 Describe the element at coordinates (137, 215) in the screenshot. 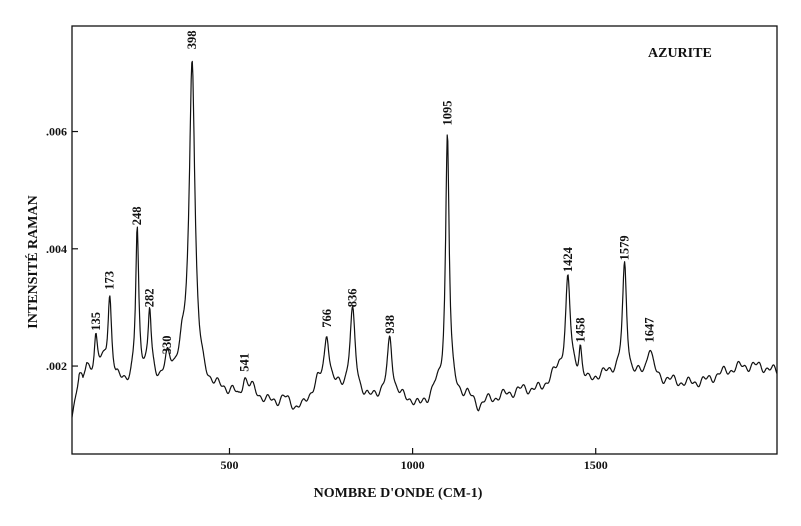

I see `peak-label: 248` at that location.